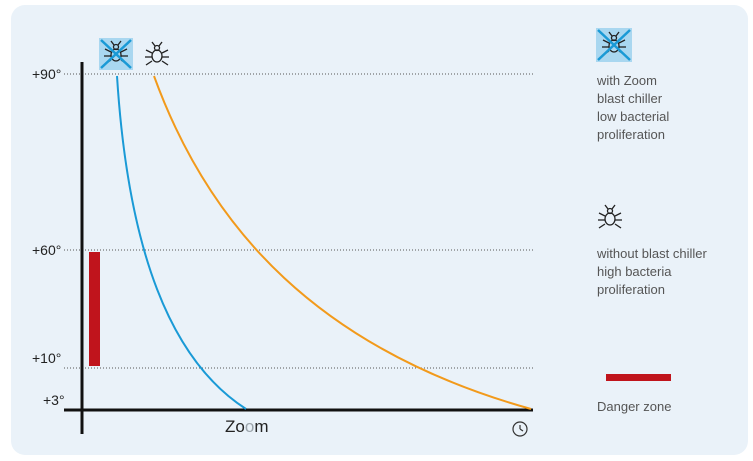 This screenshot has height=461, width=753. What do you see at coordinates (630, 98) in the screenshot?
I see `legend-zoom-line: blast chiller` at bounding box center [630, 98].